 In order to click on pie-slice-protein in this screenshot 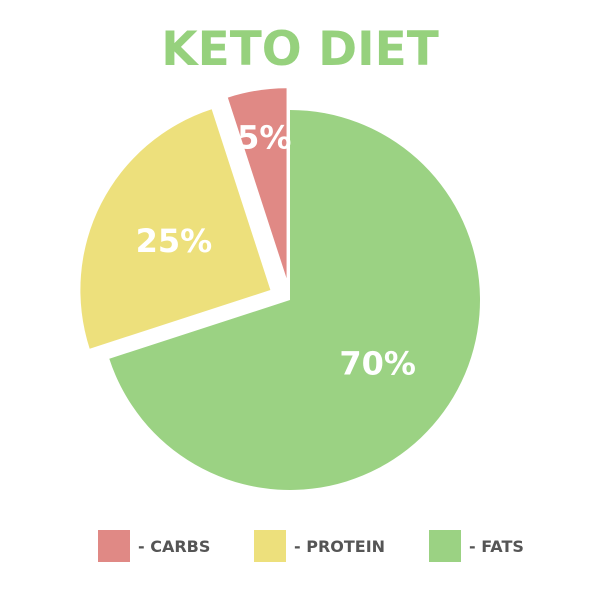, I will do `click(175, 229)`.